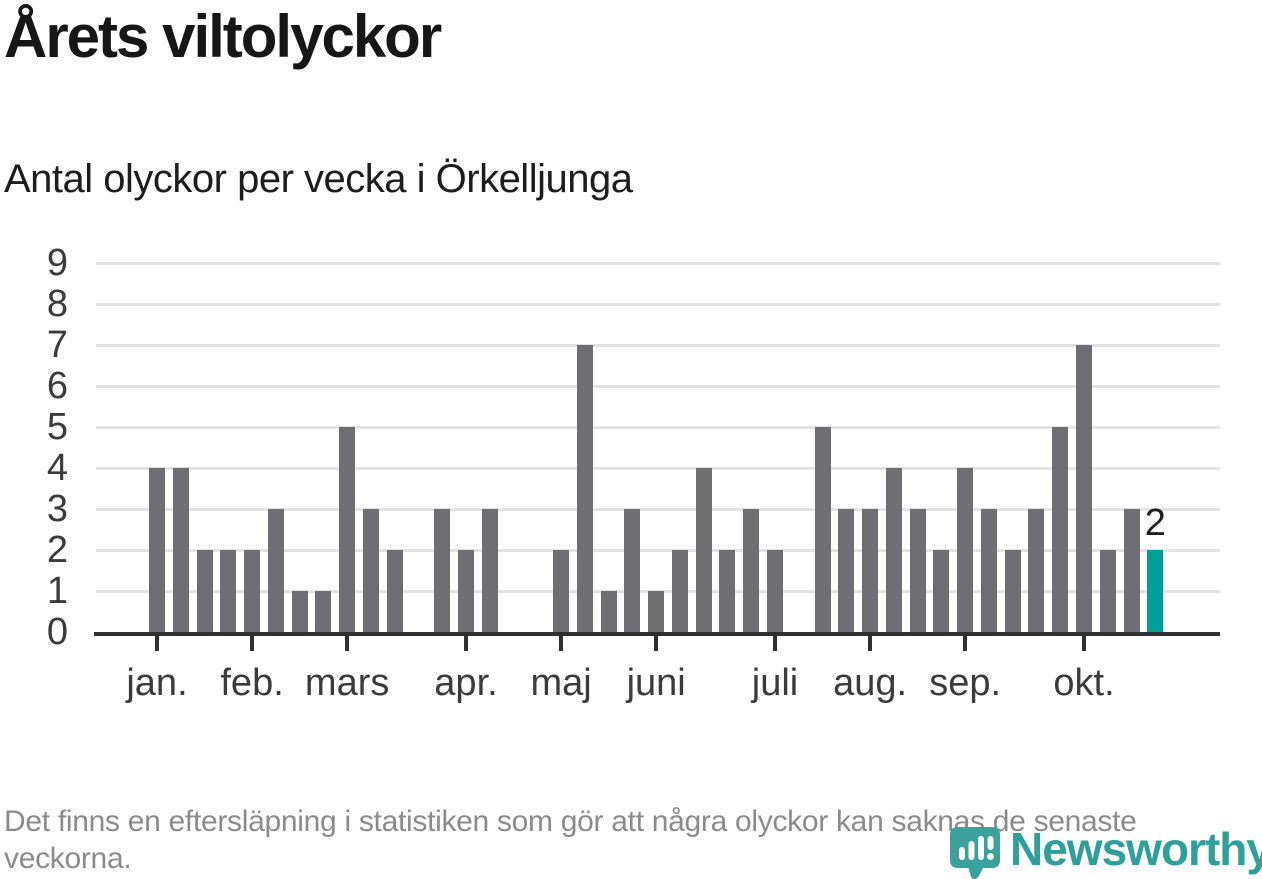  What do you see at coordinates (656, 683) in the screenshot?
I see `month-label: juni` at bounding box center [656, 683].